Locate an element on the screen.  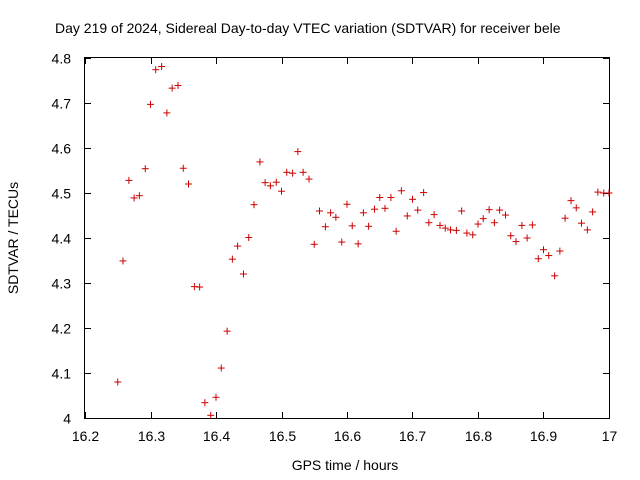
x-tick-label: 16.9 is located at coordinates (543, 436).